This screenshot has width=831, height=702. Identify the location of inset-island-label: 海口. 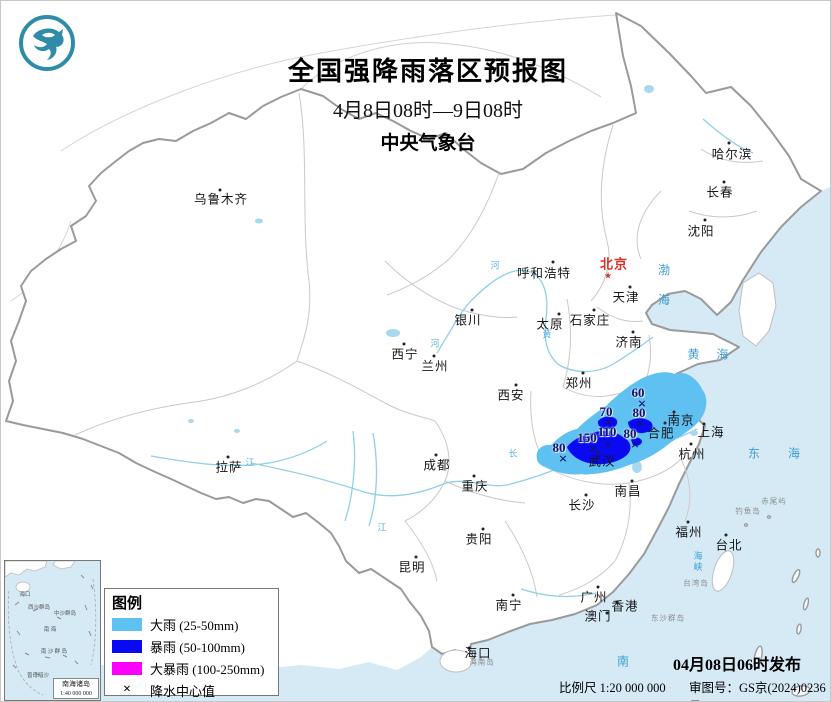
(25, 595).